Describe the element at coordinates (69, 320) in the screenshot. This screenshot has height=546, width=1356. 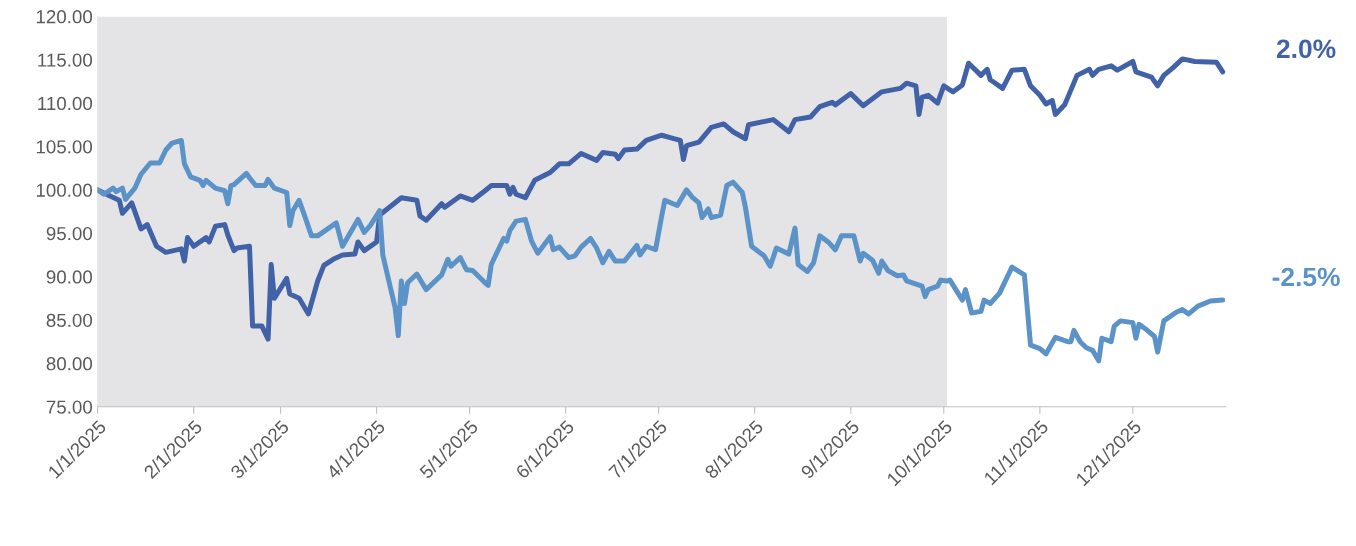
I see `y-tick-label: 85.00` at that location.